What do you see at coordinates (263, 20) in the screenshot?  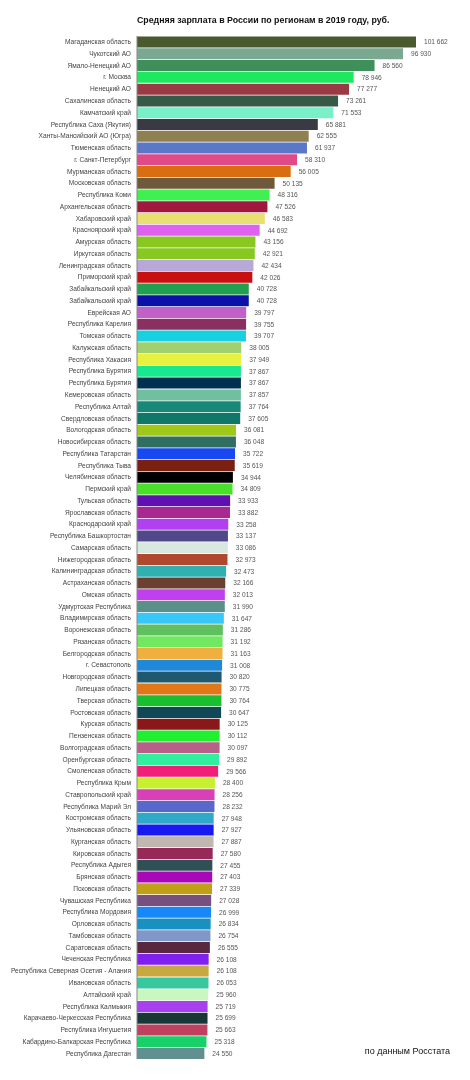 I see `chart-title: Средняя зарплата в России по регионам в 2019 году, руб.` at bounding box center [263, 20].